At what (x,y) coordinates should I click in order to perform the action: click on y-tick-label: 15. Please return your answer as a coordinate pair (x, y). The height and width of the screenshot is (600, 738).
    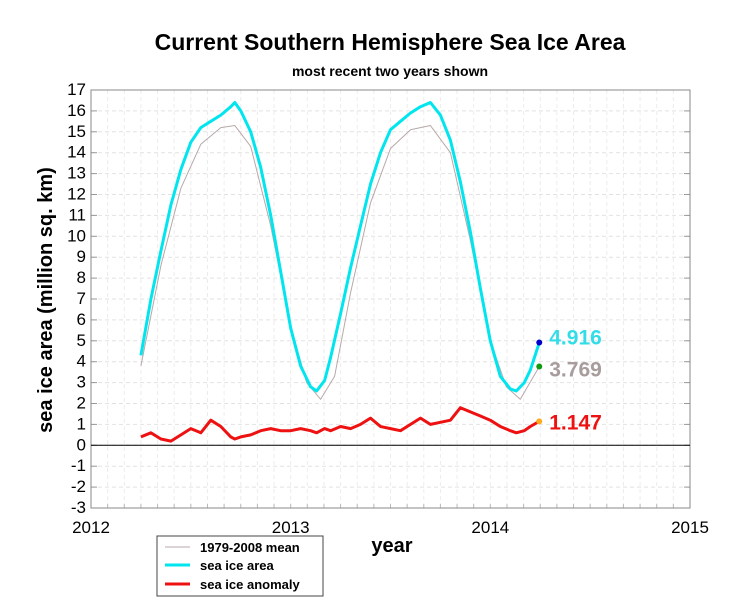
    Looking at the image, I should click on (76, 131).